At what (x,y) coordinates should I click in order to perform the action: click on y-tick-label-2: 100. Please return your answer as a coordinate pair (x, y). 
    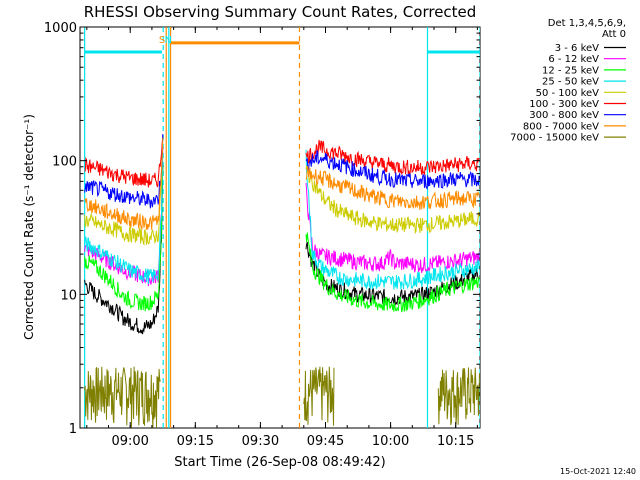
    Looking at the image, I should click on (64, 162).